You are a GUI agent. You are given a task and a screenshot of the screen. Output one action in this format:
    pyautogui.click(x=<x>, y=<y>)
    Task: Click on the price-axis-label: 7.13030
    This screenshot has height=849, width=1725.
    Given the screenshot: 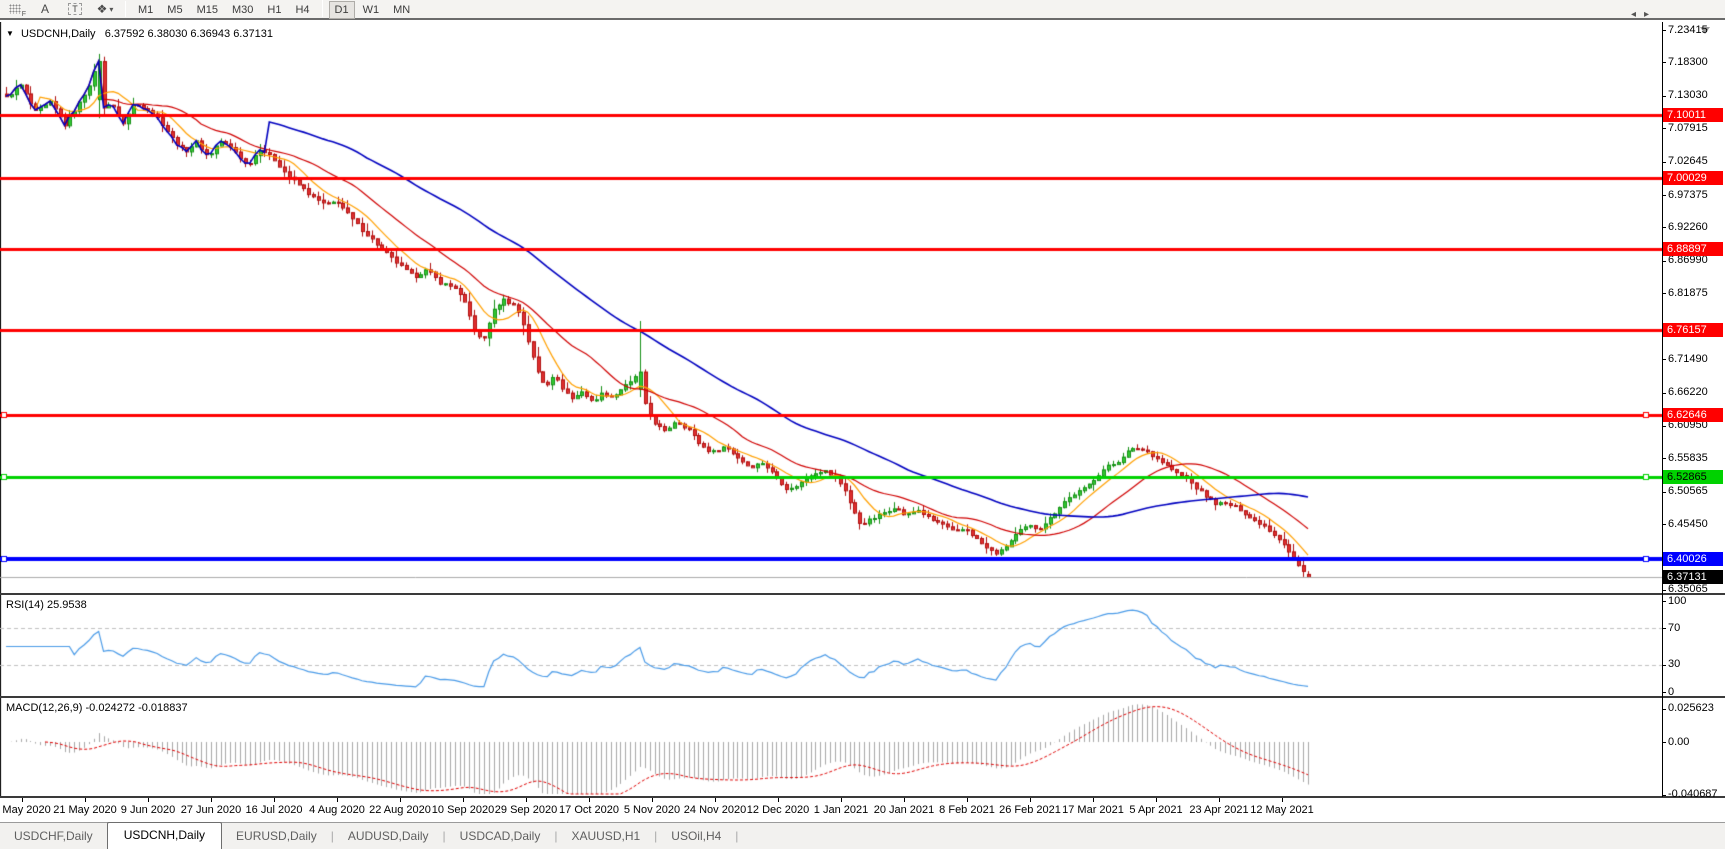 What is the action you would take?
    pyautogui.click(x=1688, y=95)
    